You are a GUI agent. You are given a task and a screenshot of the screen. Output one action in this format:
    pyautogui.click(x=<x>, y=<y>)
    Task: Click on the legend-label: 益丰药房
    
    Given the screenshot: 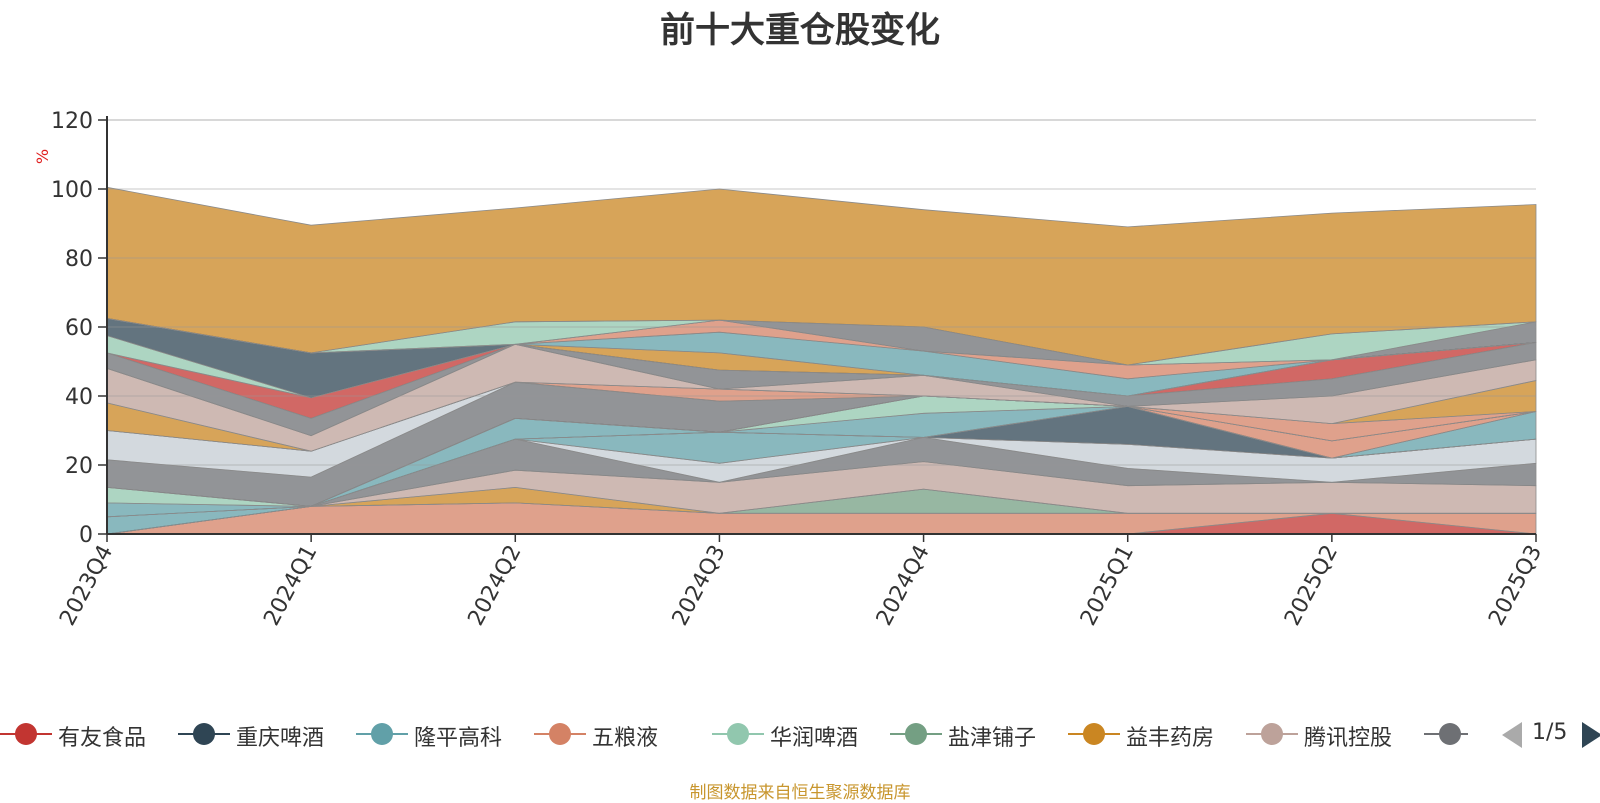 What is the action you would take?
    pyautogui.click(x=1170, y=738)
    